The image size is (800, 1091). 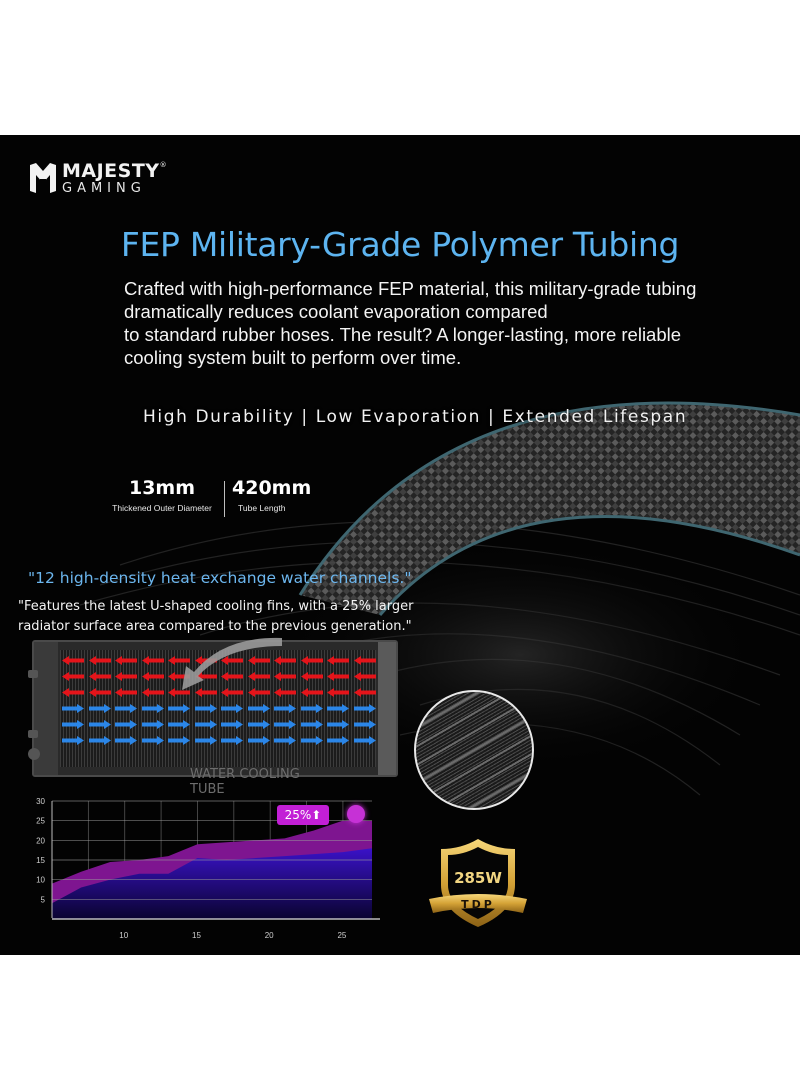 I want to click on spec-label: Tube Length, so click(x=262, y=508).